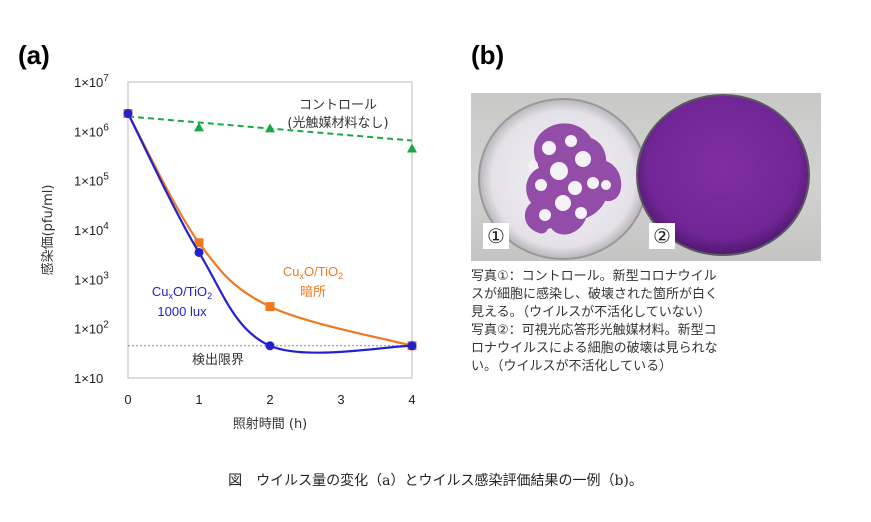 The height and width of the screenshot is (522, 871). I want to click on x-axis-ticks: 0 1 2 3 4, so click(269, 399).